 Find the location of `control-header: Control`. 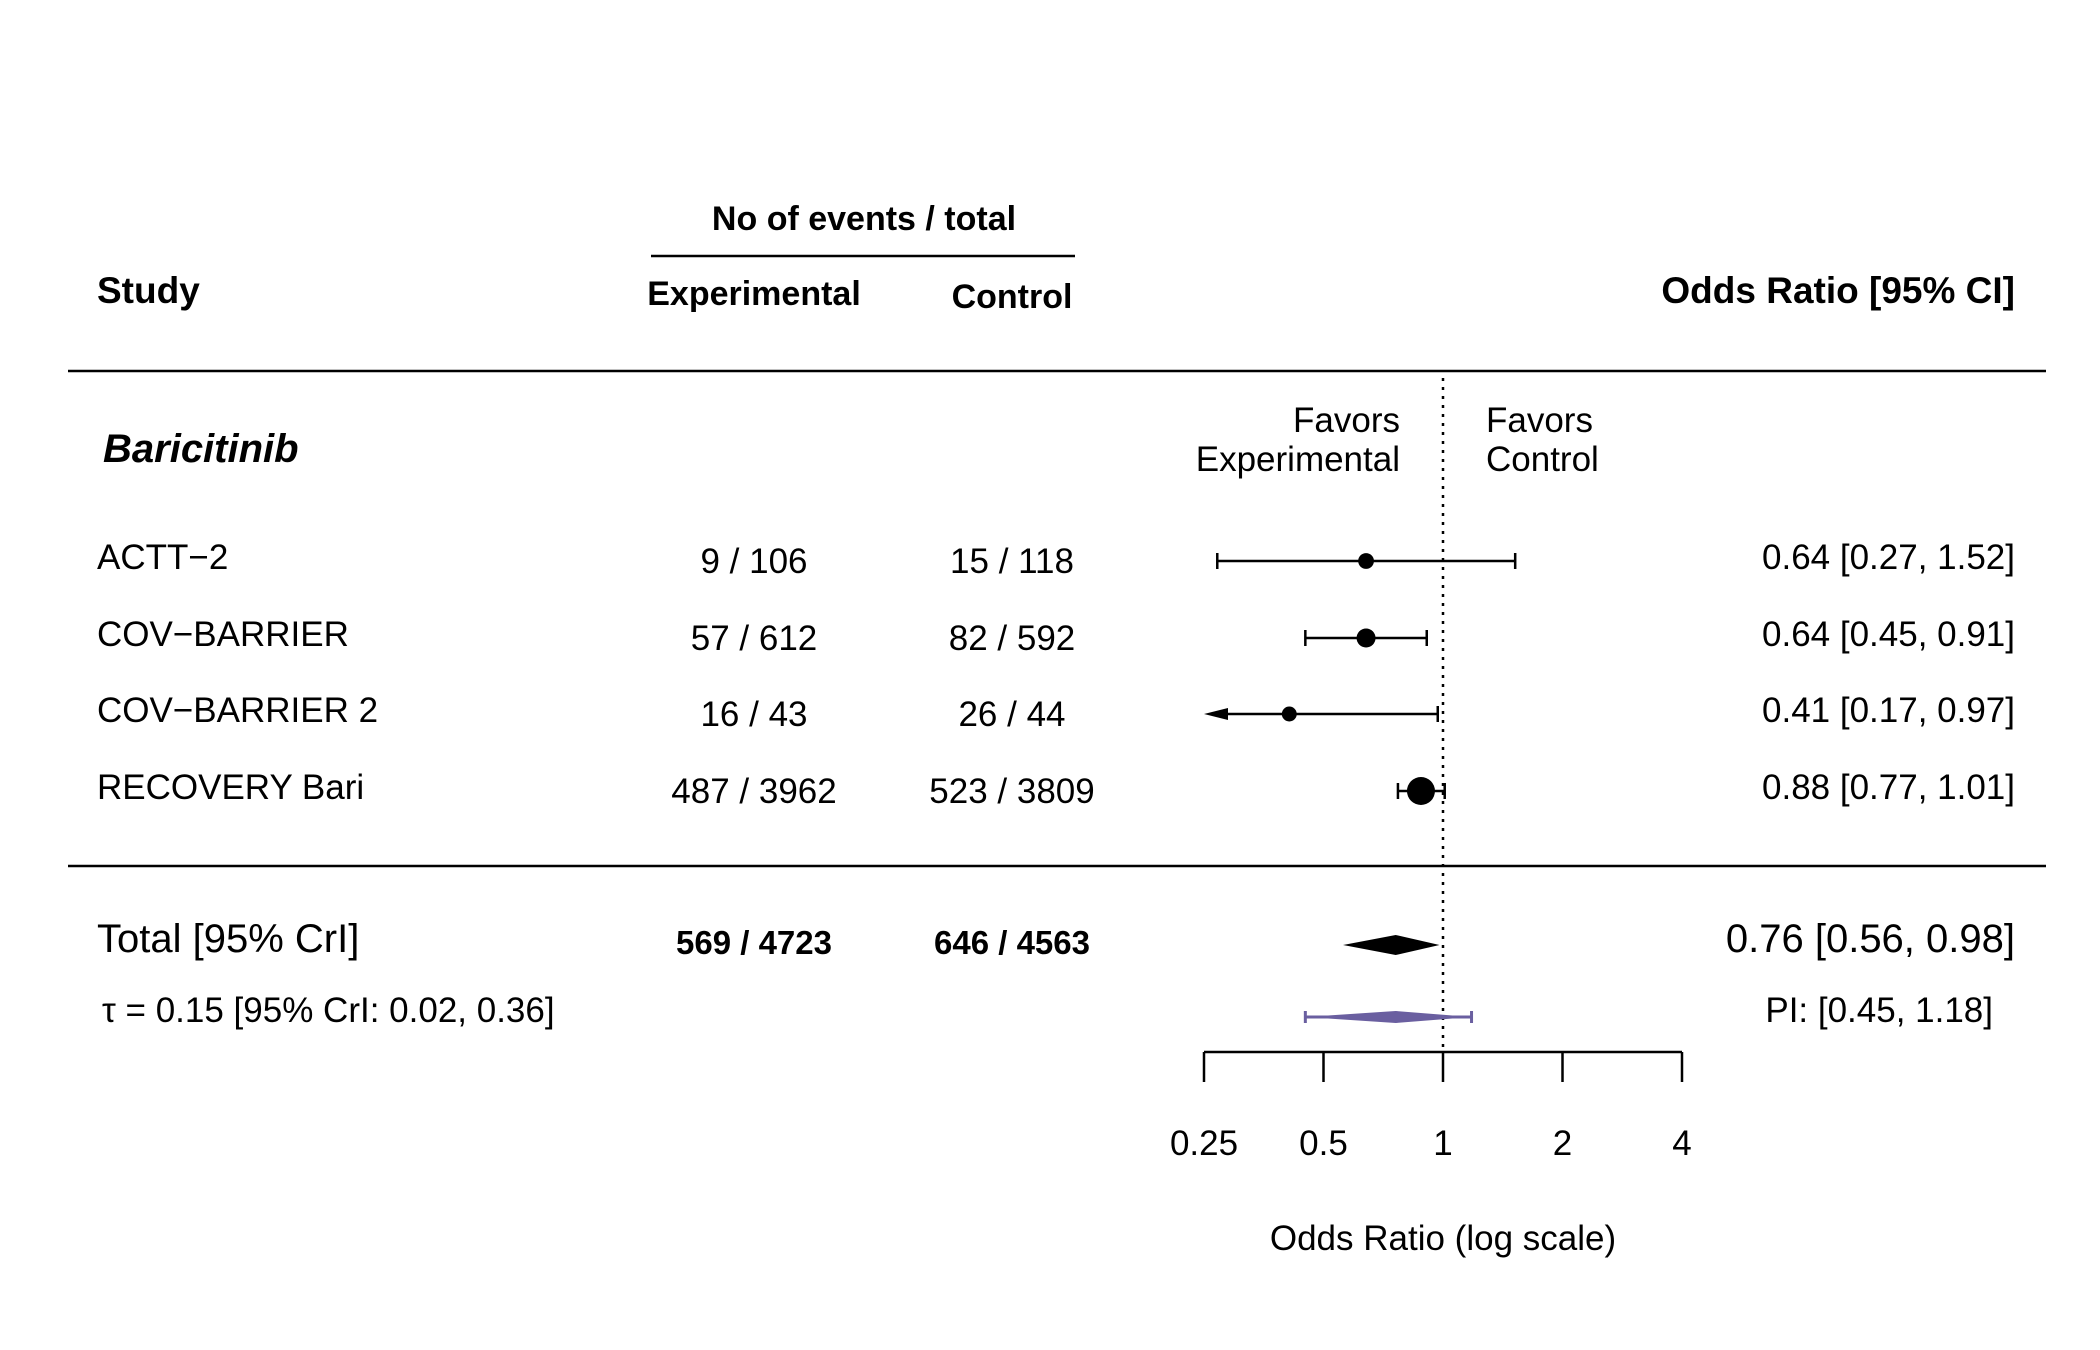

control-header: Control is located at coordinates (1012, 297).